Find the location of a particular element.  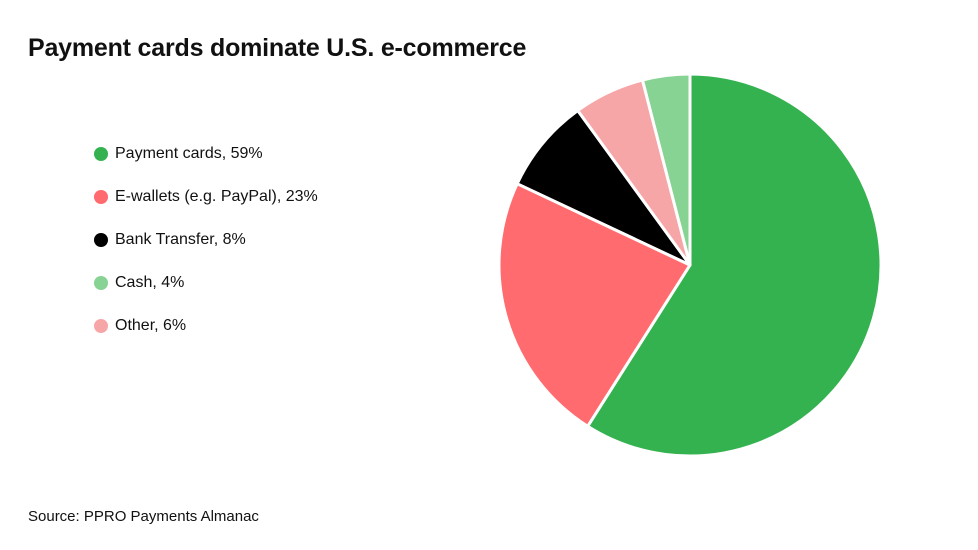

legend-label: E-wallets (e.g. PayPal), 23% is located at coordinates (216, 196).